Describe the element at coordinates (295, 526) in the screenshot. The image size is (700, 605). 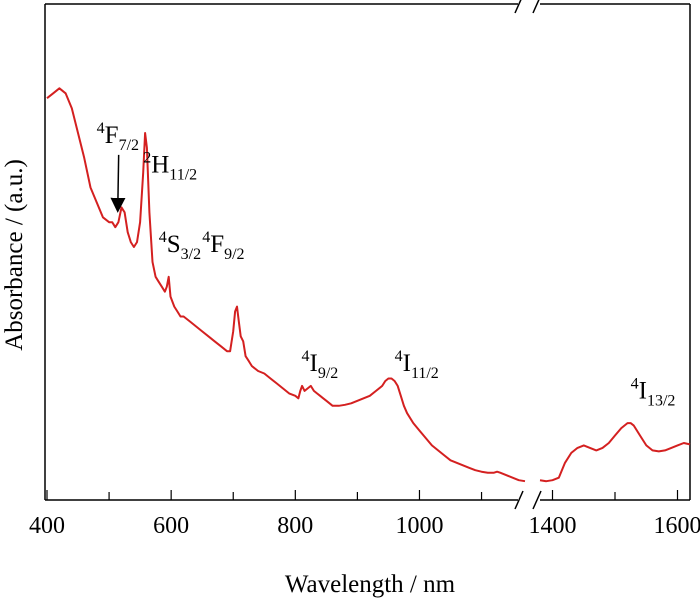
I see `x-tick-label: 800` at that location.